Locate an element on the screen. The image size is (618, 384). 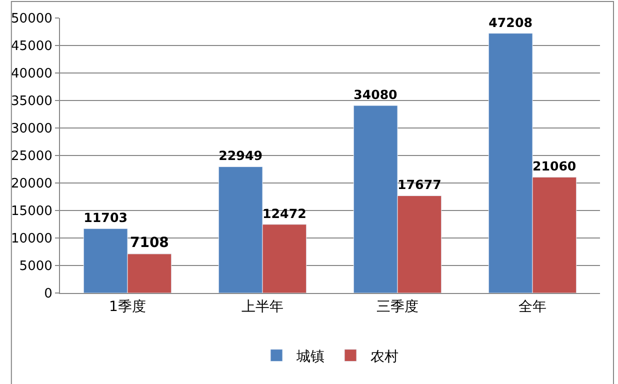
x-tick-label: 全年 is located at coordinates (532, 306).